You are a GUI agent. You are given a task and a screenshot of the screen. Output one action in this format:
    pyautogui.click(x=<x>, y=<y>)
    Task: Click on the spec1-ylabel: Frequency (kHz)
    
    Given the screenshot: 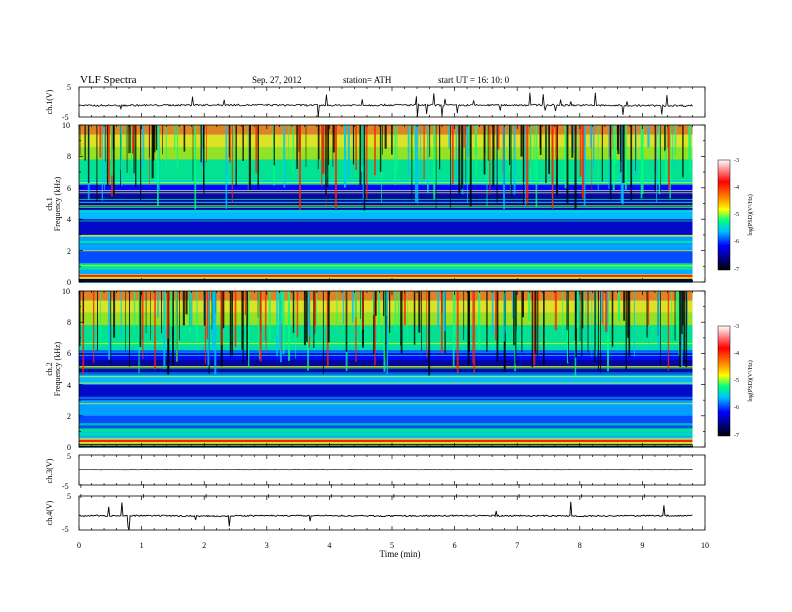 What is the action you would take?
    pyautogui.click(x=57, y=203)
    